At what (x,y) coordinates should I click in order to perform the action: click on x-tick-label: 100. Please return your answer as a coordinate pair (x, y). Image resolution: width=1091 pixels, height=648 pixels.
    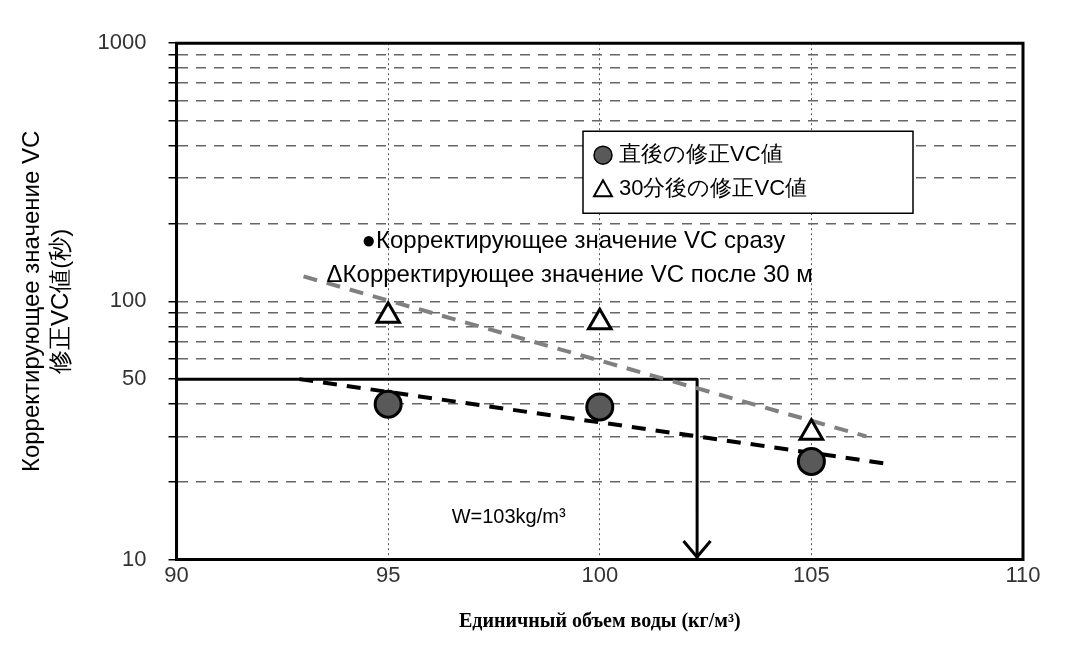
    Looking at the image, I should click on (600, 574).